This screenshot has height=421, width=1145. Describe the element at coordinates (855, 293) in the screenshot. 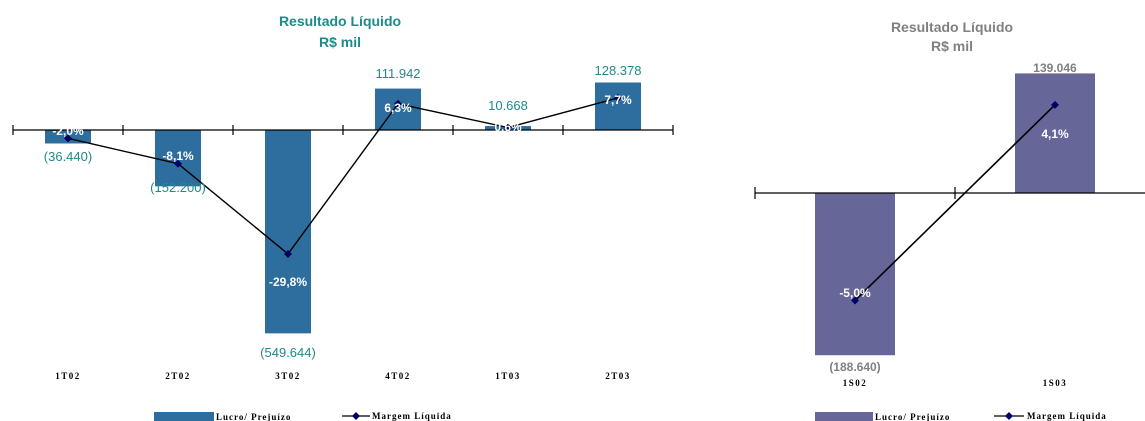

I see `chart2-margin-label-1S02: -5,0%` at that location.